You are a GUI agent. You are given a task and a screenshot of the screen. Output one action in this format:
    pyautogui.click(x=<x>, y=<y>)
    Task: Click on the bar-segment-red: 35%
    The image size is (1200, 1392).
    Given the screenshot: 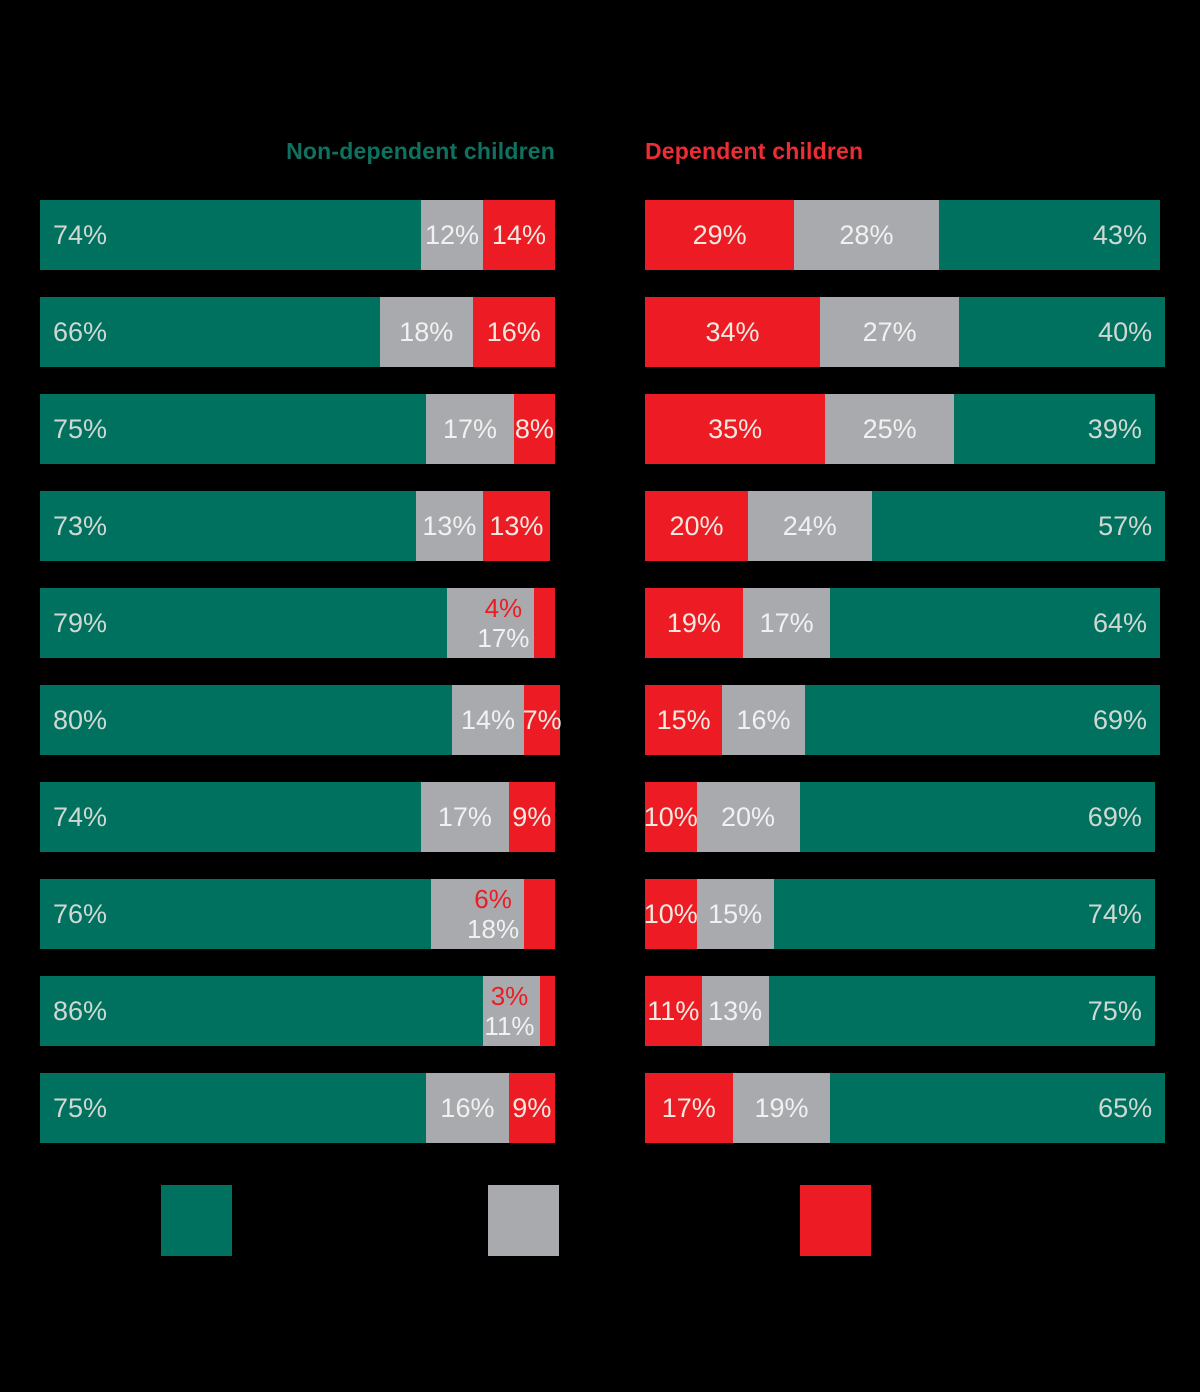 What is the action you would take?
    pyautogui.click(x=735, y=429)
    